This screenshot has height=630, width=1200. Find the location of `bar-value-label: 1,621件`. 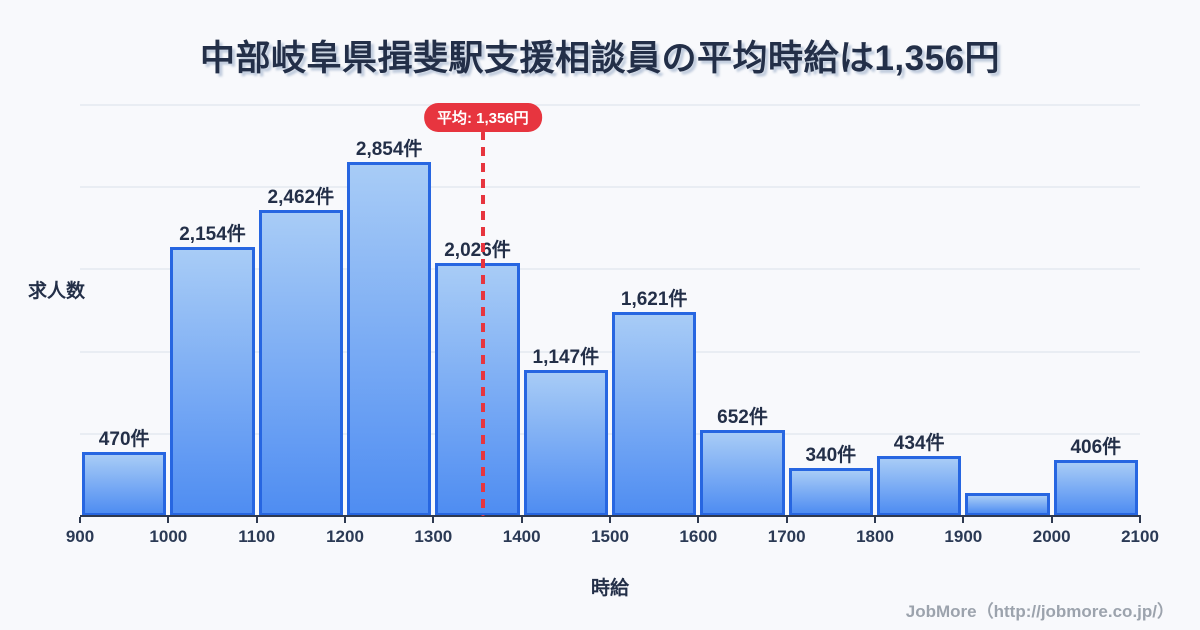

bar-value-label: 1,621件 is located at coordinates (654, 299).